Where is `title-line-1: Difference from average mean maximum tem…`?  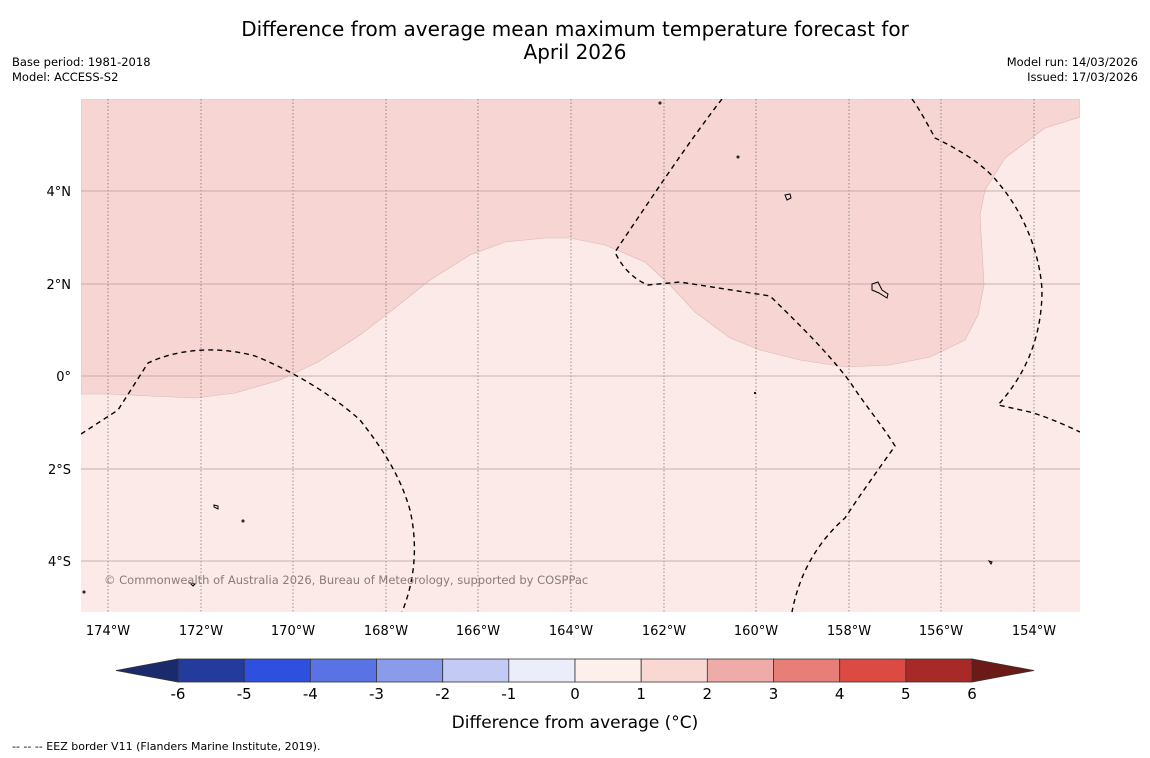
title-line-1: Difference from average mean maximum tem… is located at coordinates (575, 29).